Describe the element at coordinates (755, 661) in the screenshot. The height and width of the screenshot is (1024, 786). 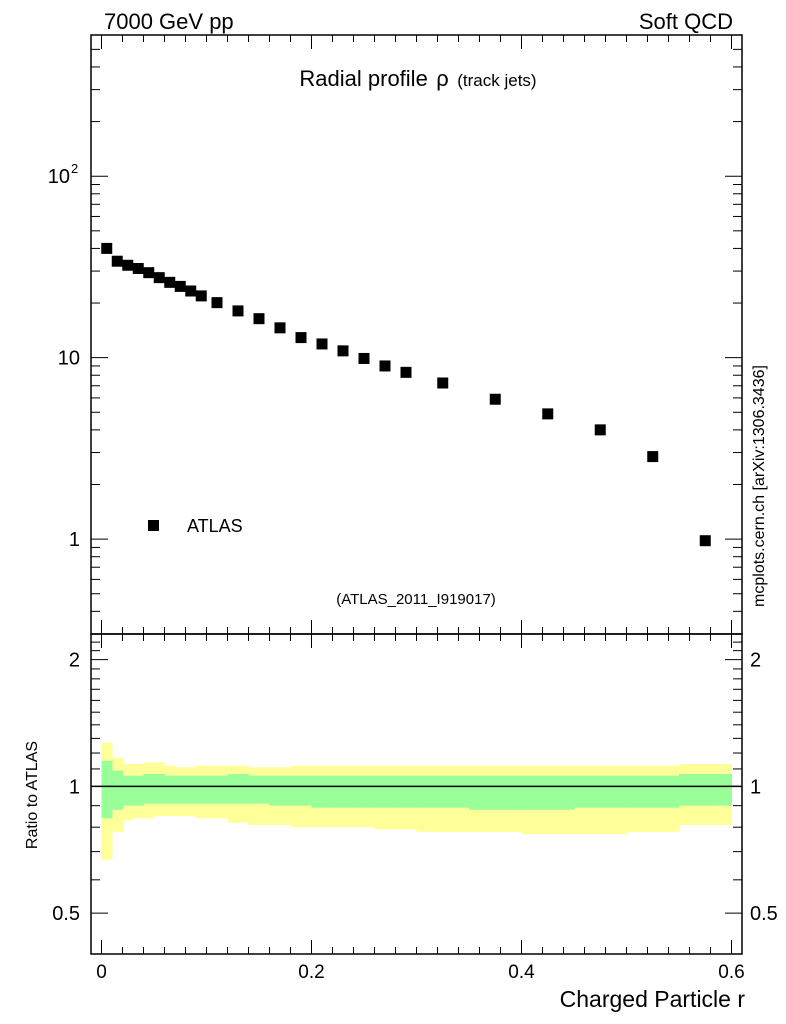
I see `ratio-y-tick-label-right: 2` at that location.